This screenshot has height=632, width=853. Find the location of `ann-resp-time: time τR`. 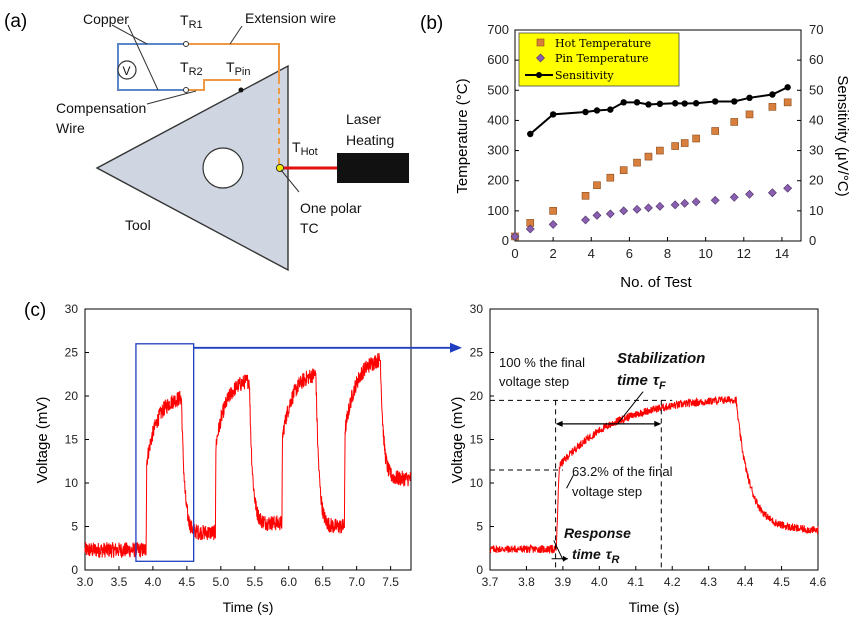

ann-resp-time: time τR is located at coordinates (596, 556).